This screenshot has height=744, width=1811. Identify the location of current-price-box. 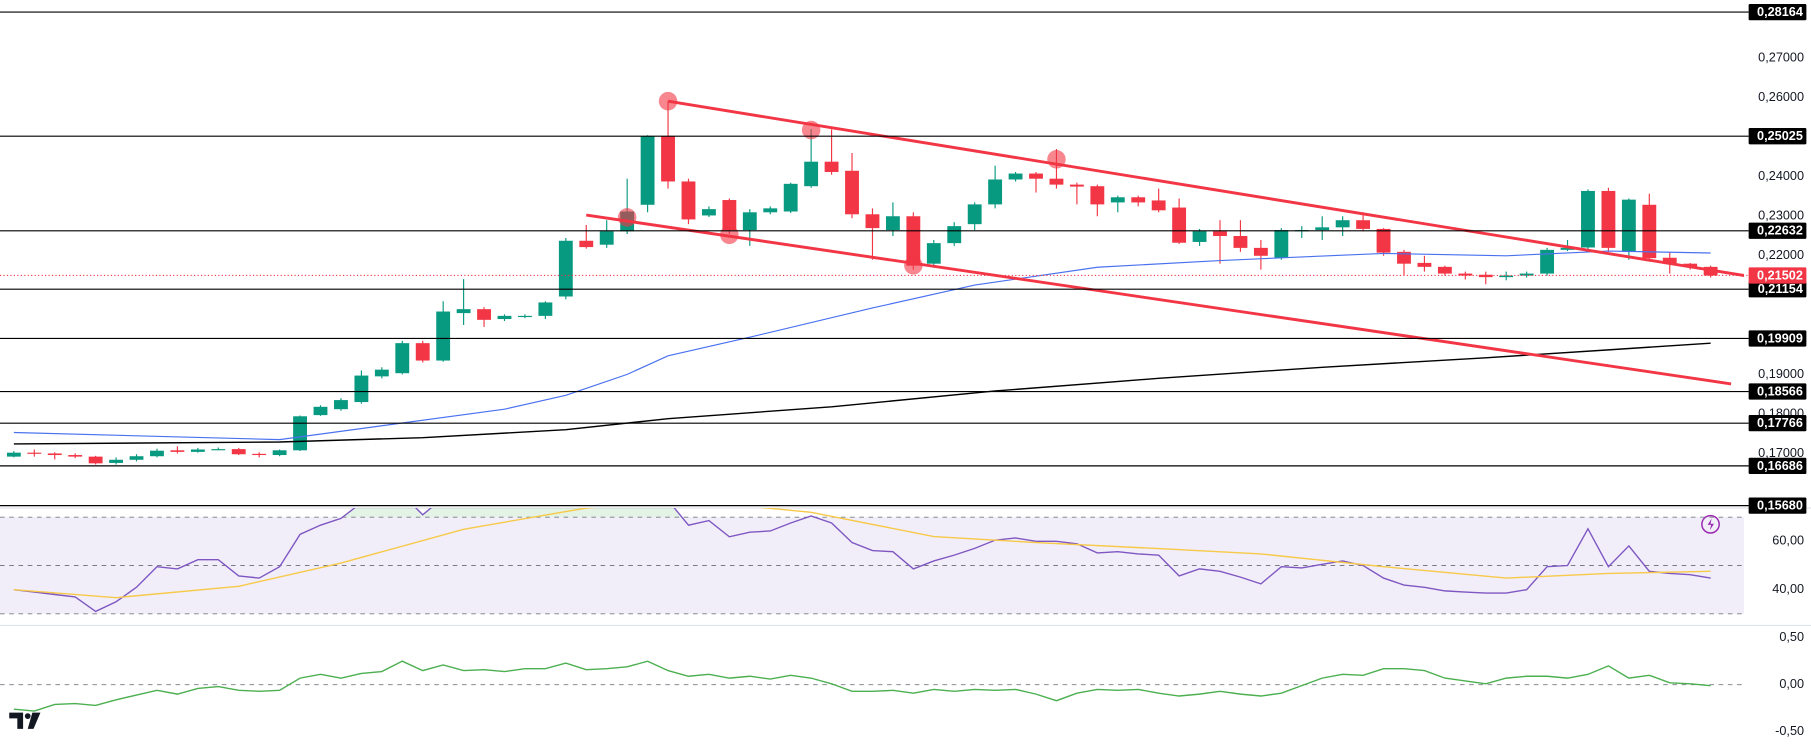
(1777, 275).